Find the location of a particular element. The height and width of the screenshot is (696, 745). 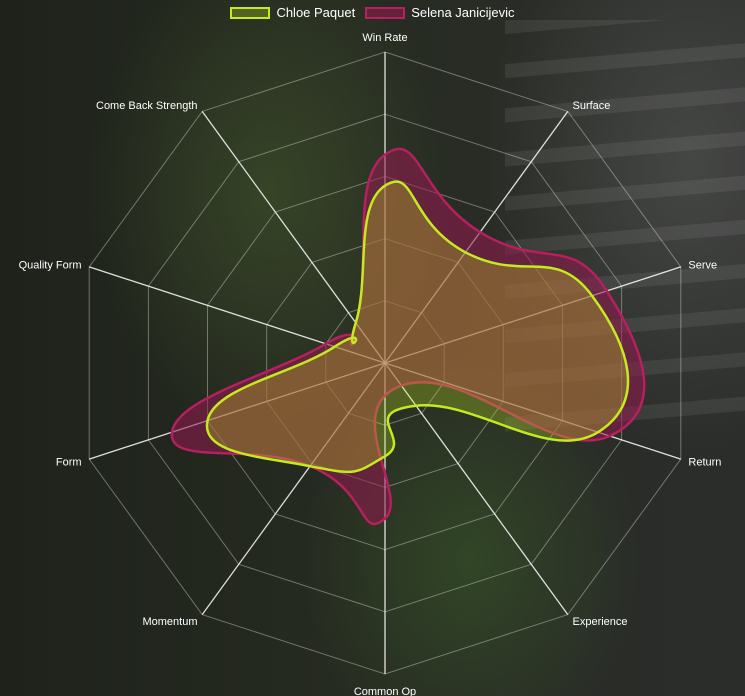

axis-label-serve: Serve is located at coordinates (702, 265).